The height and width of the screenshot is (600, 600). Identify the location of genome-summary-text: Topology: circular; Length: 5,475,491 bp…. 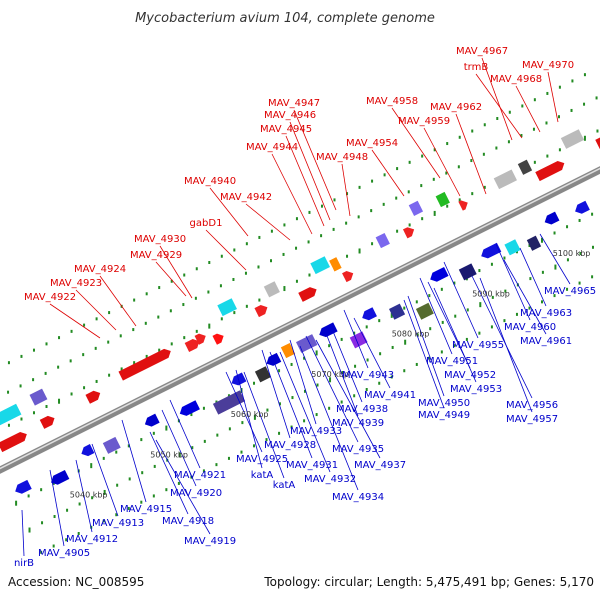
(428, 582).